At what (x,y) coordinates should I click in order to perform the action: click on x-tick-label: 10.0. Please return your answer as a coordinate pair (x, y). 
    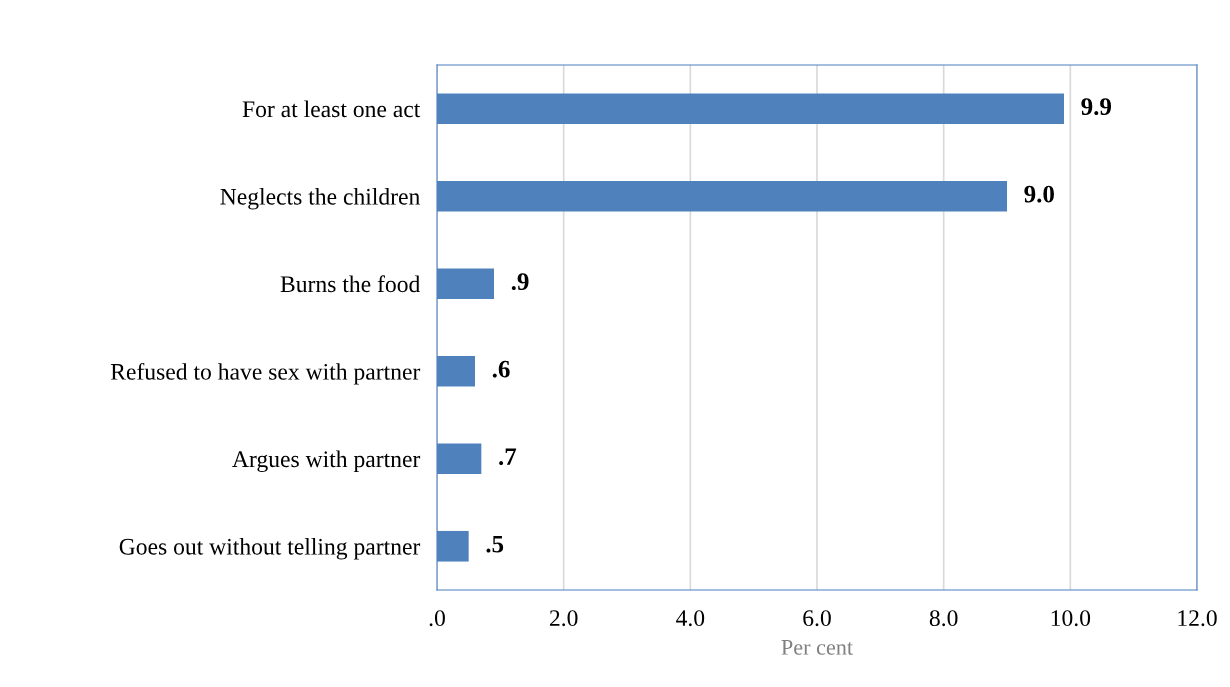
    Looking at the image, I should click on (1071, 618).